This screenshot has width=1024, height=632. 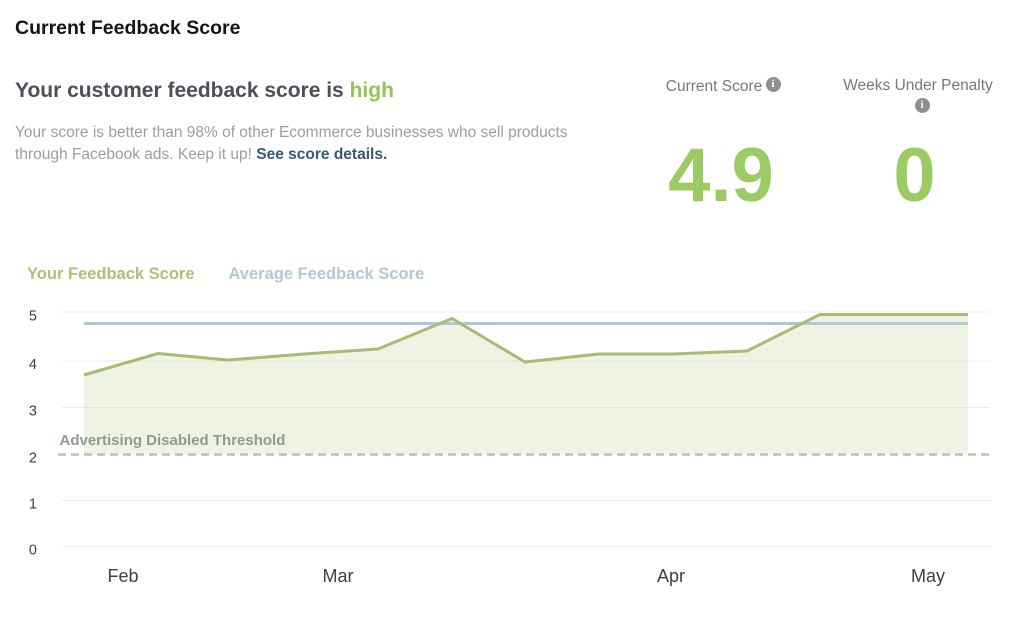 I want to click on svg-text: 4, so click(x=33, y=365).